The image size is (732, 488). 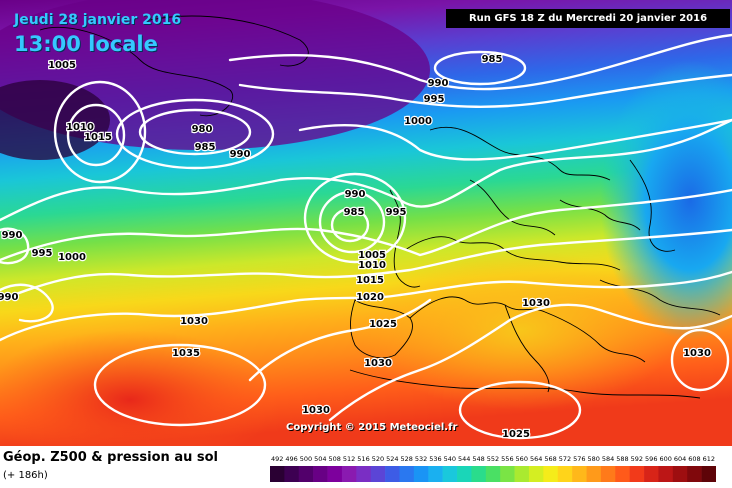 I want to click on model-run-info: Run GFS 18 Z du Mercredi 20 janvier 2016, so click(x=588, y=18).